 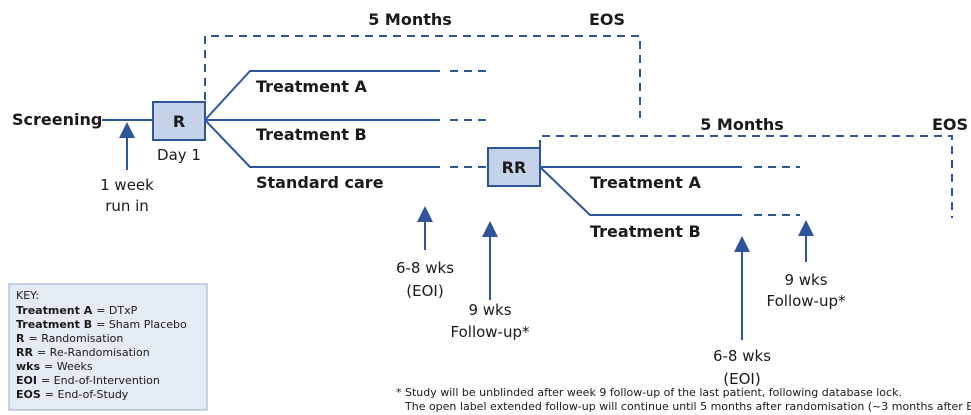 What do you see at coordinates (68, 366) in the screenshot?
I see `key-definition: = Weeks` at bounding box center [68, 366].